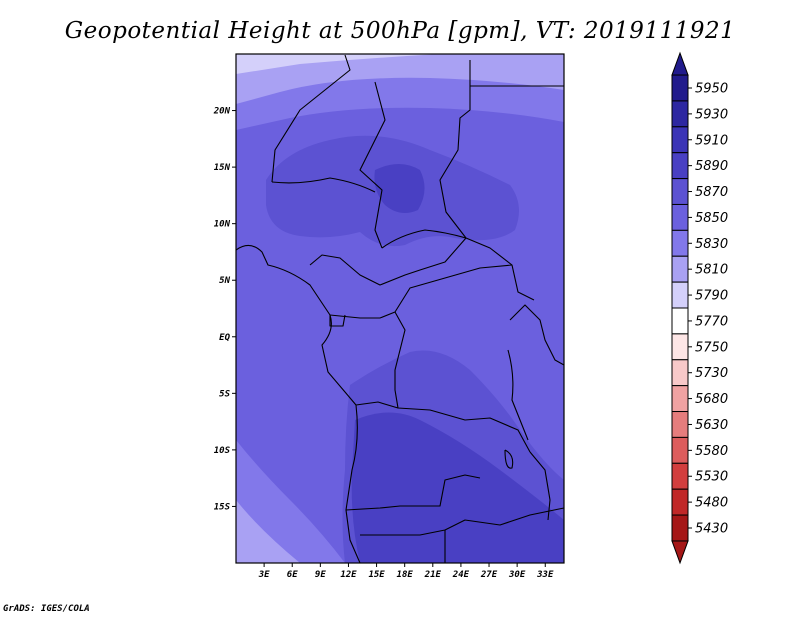  What do you see at coordinates (711, 296) in the screenshot?
I see `colorbar-level-label: 5790` at bounding box center [711, 296].